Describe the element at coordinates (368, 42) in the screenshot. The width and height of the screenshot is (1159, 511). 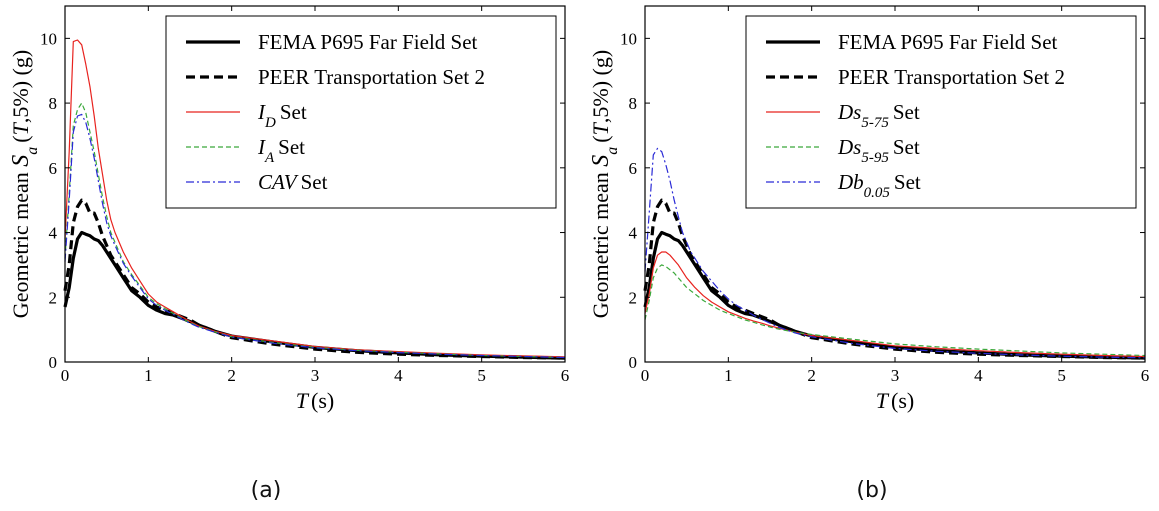
I see `legend-label-a-1: FEMA P695 Far Field Set` at that location.